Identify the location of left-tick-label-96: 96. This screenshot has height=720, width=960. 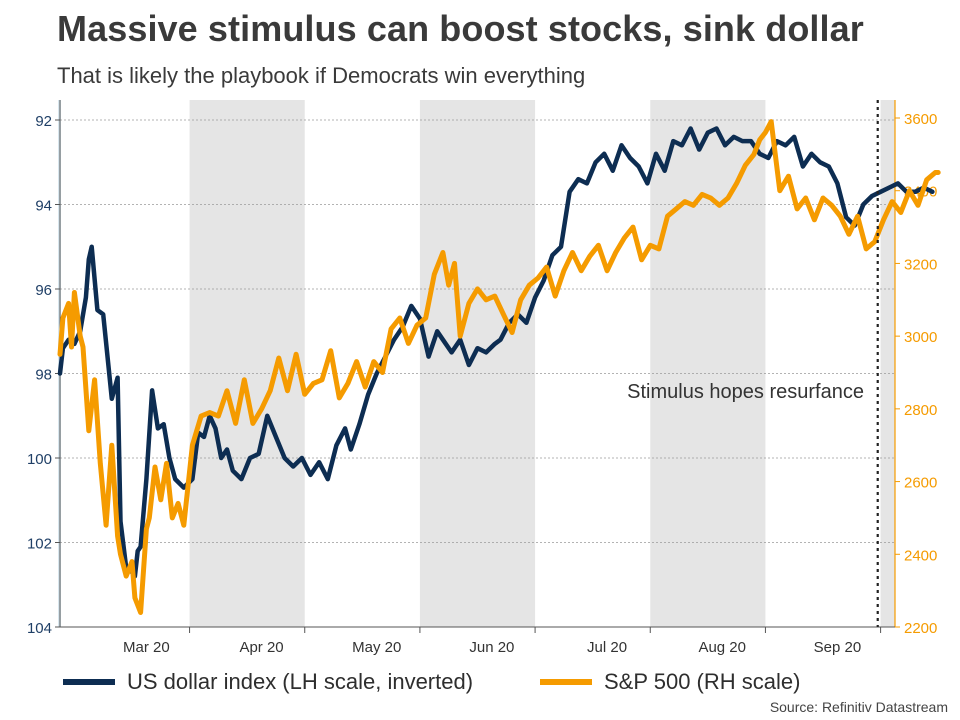
(43, 290).